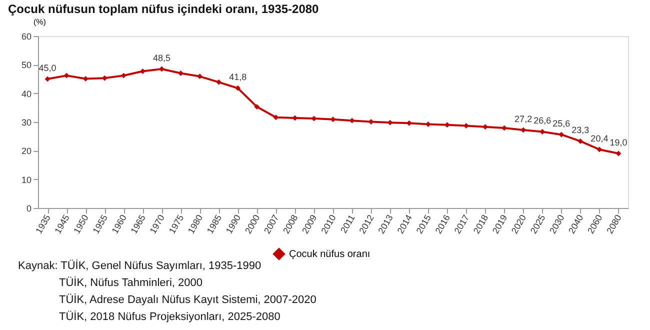 Image resolution: width=650 pixels, height=330 pixels. I want to click on y-tick-label: 40, so click(26, 93).